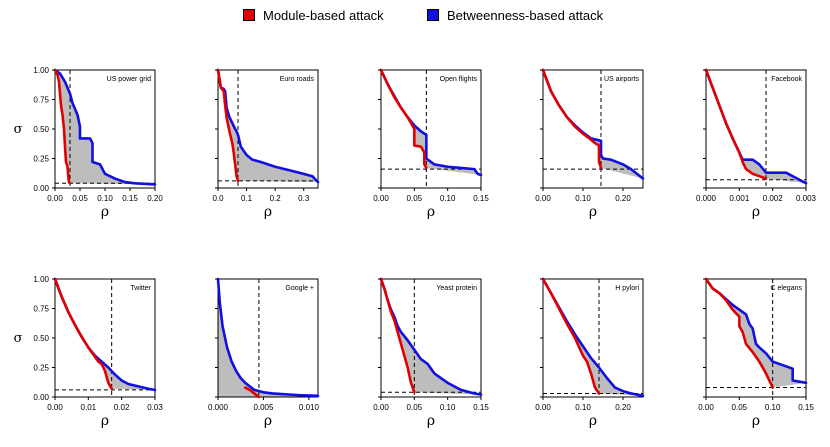  What do you see at coordinates (276, 198) in the screenshot?
I see `x-tick-label: 0.2` at bounding box center [276, 198].